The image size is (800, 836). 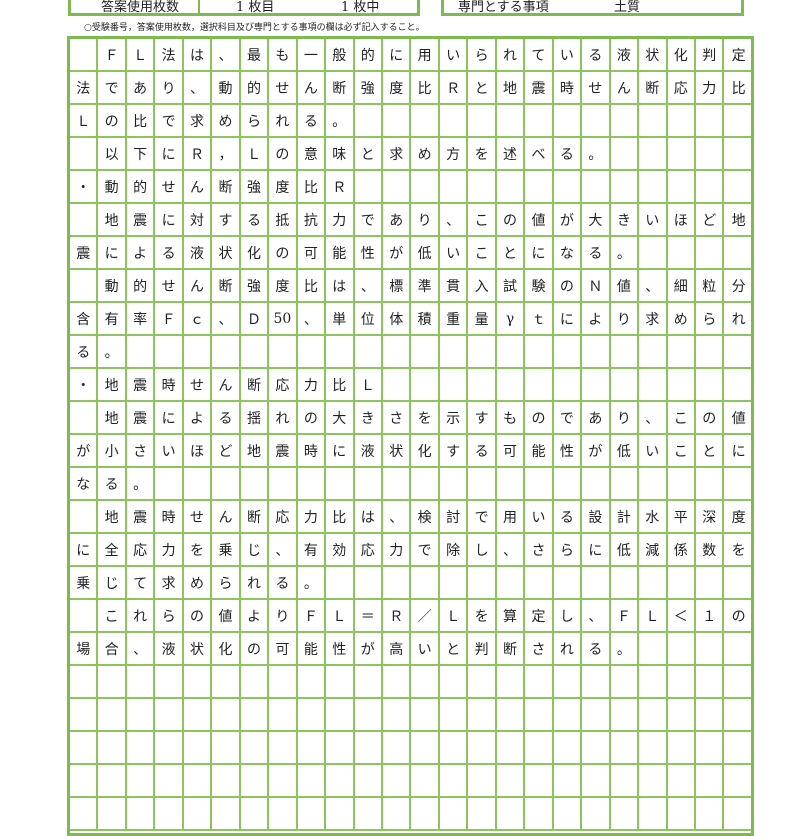 I want to click on grid-cell: Ｄ, so click(x=255, y=319).